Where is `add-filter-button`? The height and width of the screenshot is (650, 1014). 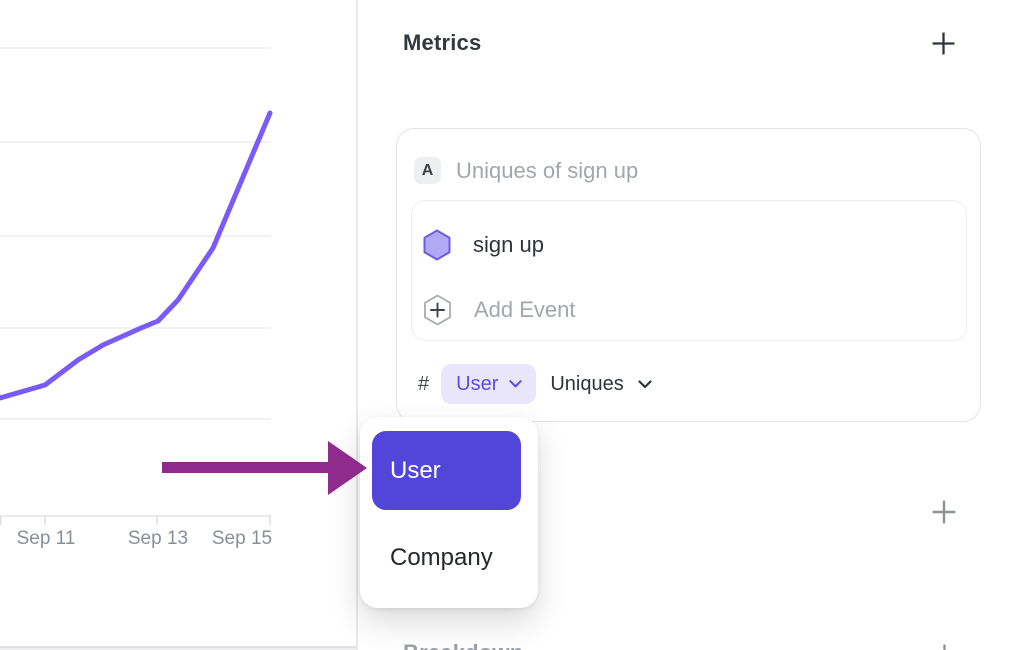 add-filter-button is located at coordinates (943, 512).